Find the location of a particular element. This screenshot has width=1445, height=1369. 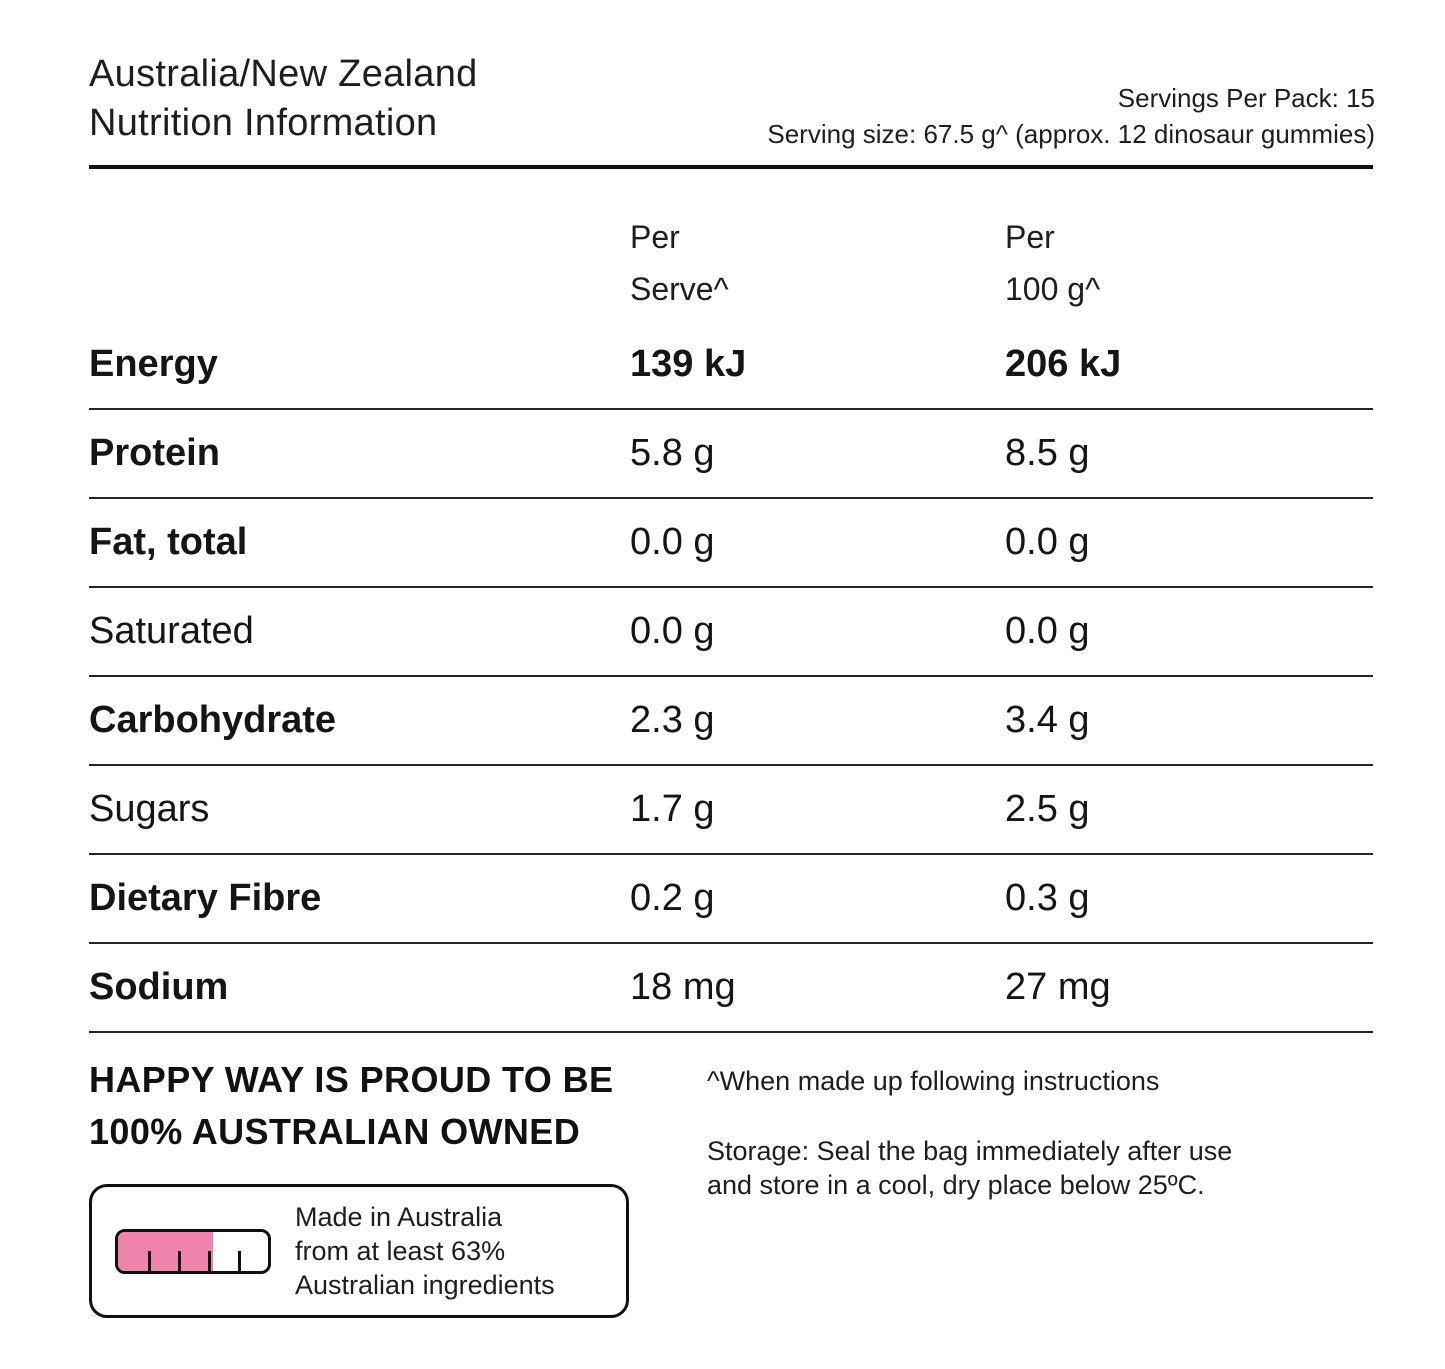

column-header-empty is located at coordinates (359, 190).